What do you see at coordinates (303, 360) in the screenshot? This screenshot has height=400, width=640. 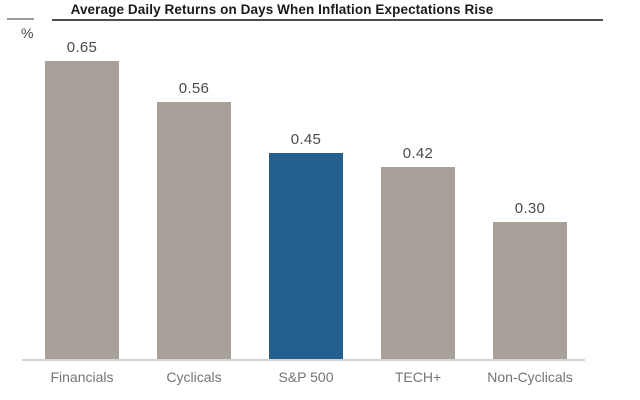 I see `x-axis-line` at bounding box center [303, 360].